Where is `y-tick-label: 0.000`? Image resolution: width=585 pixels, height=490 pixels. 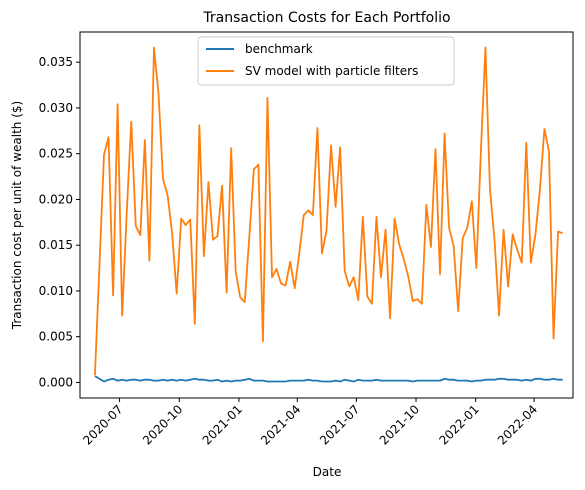
y-tick-label: 0.000 is located at coordinates (56, 382).